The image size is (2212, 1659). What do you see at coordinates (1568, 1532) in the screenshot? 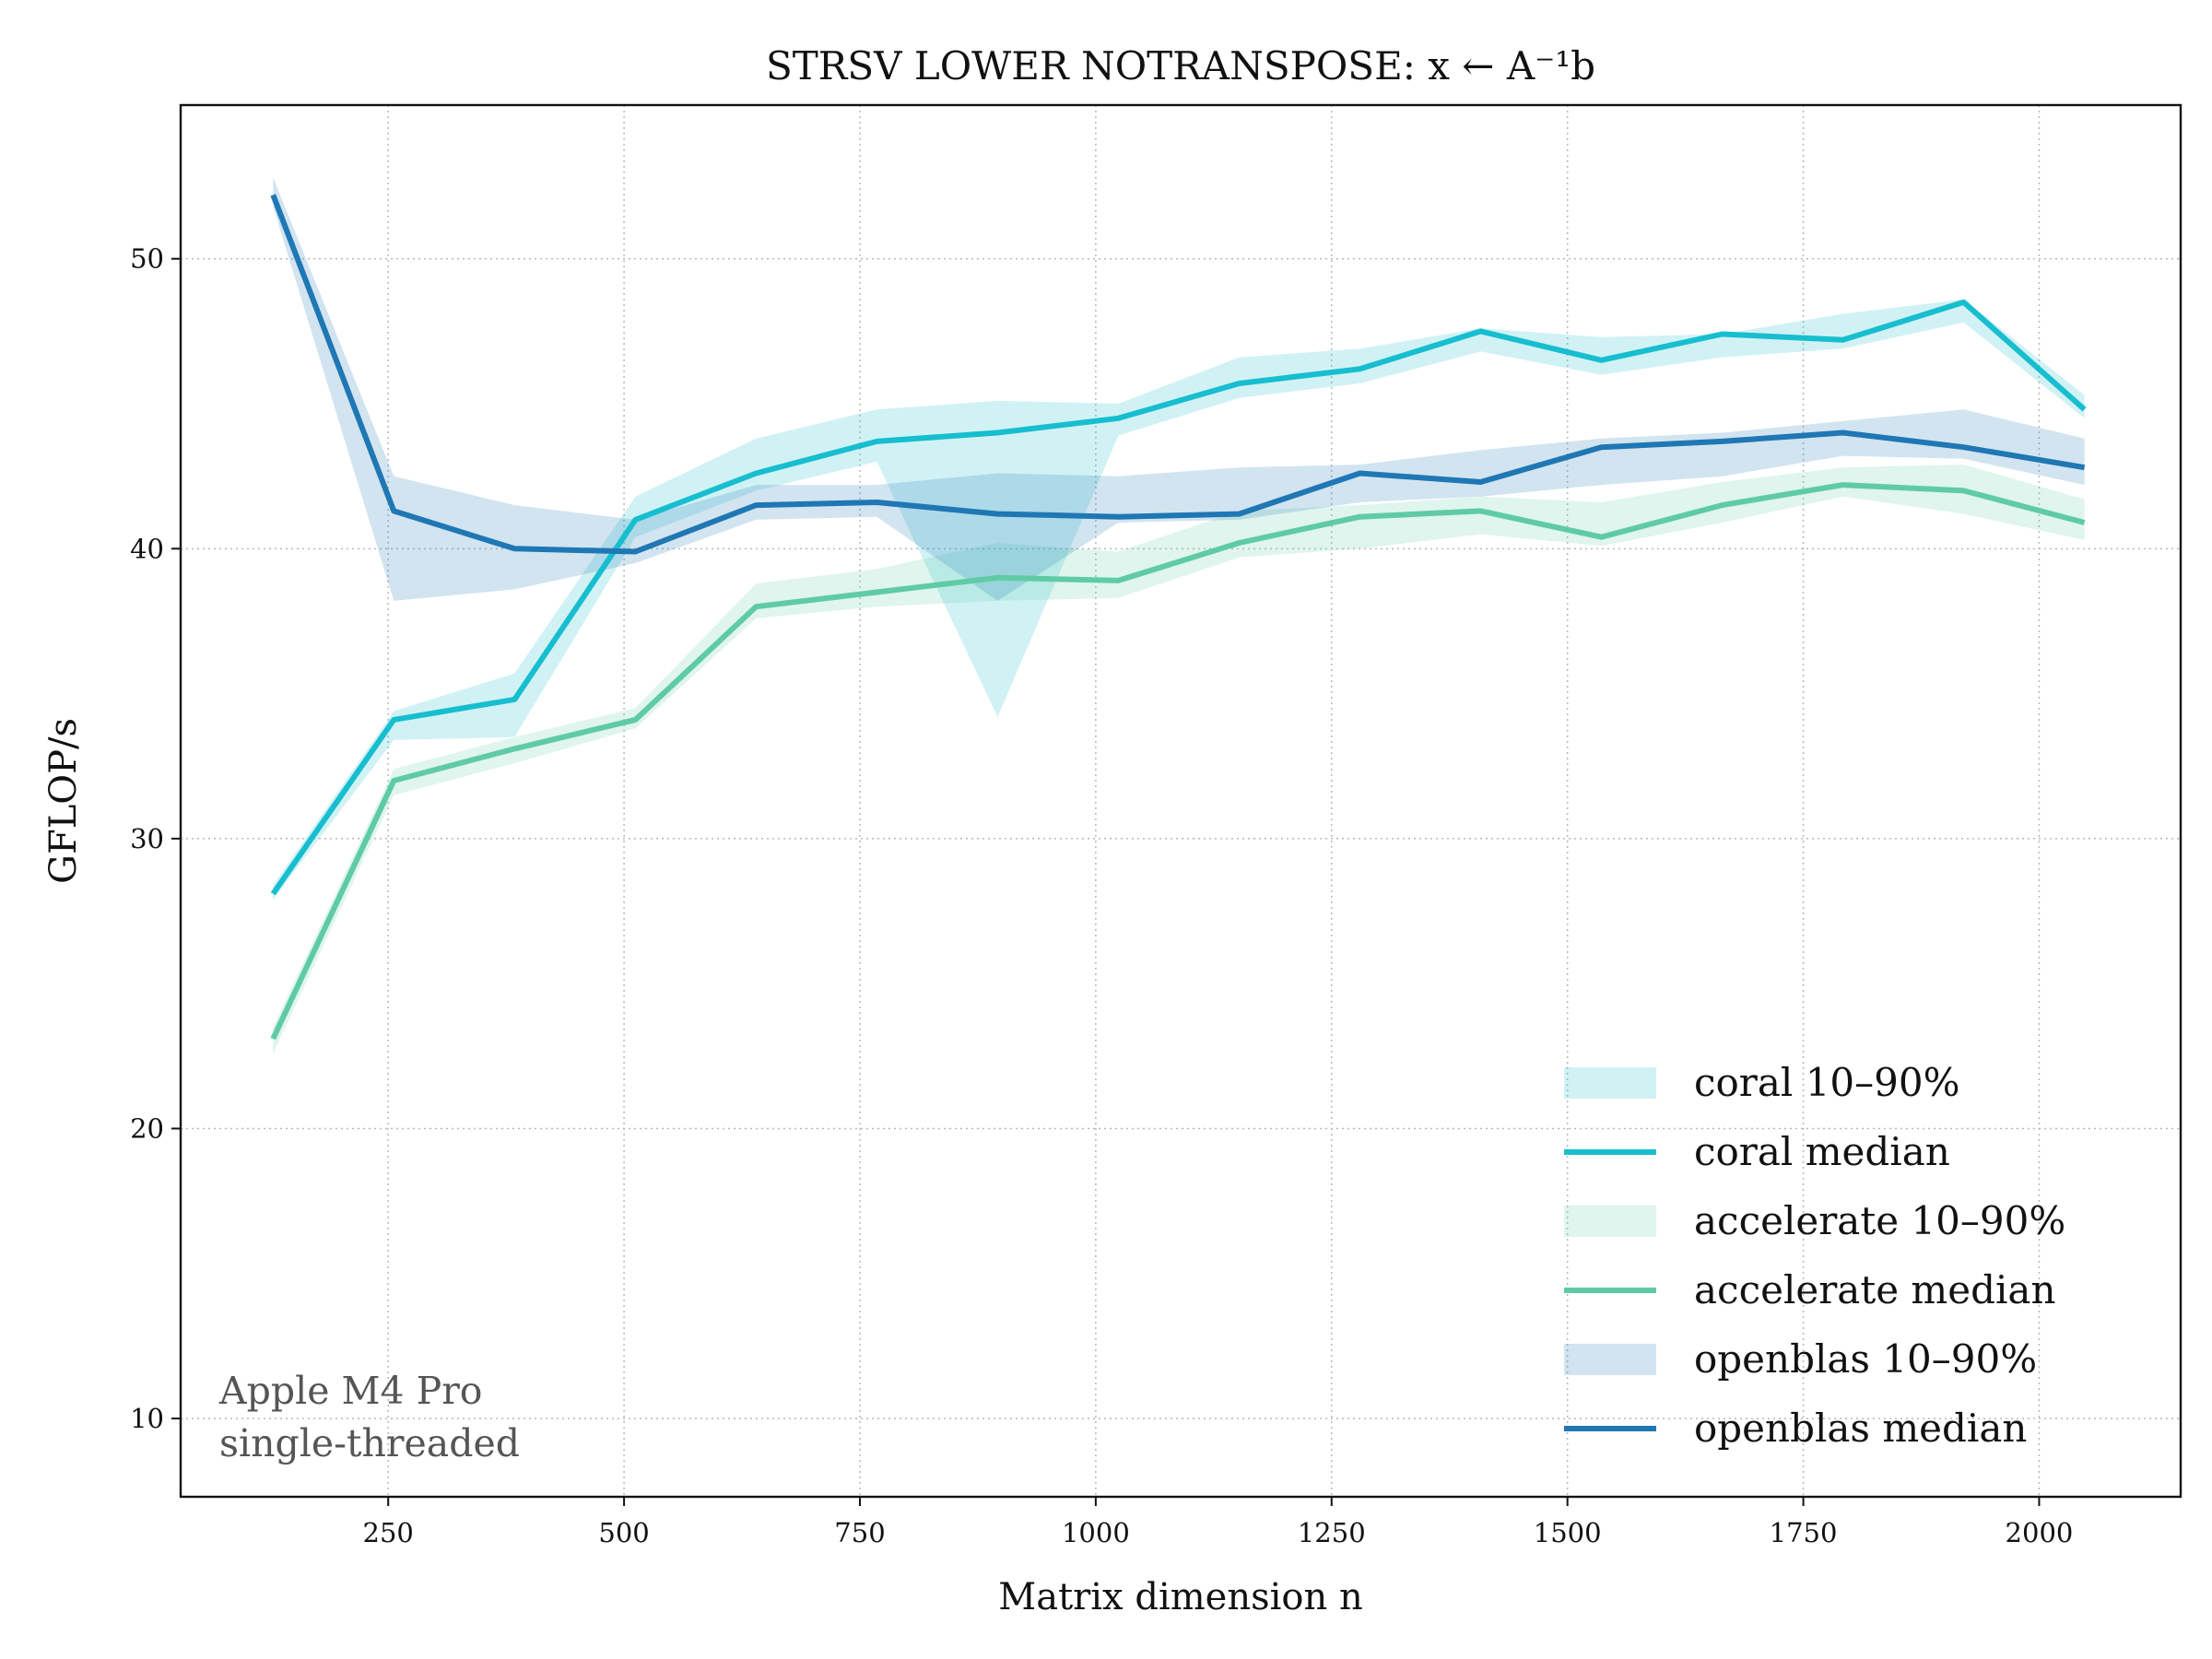
I see `x-tick-label: 1500` at bounding box center [1568, 1532].